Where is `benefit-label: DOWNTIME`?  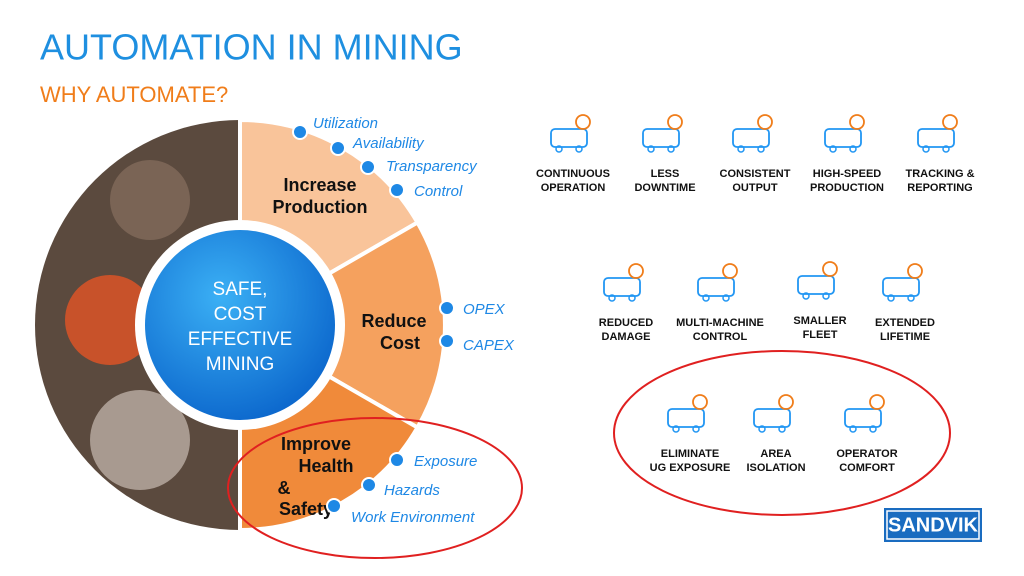
benefit-label: DOWNTIME is located at coordinates (664, 188).